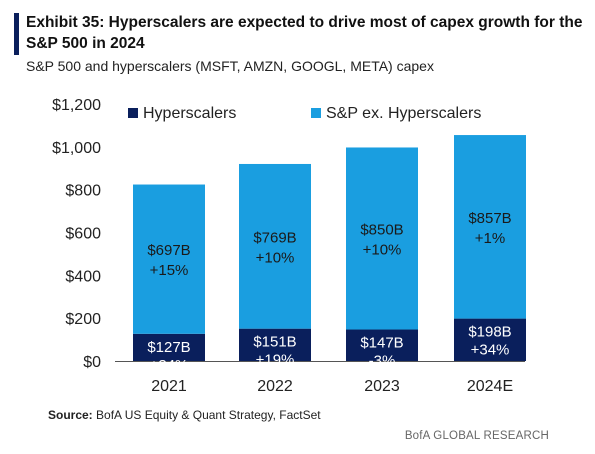 The height and width of the screenshot is (454, 595). I want to click on data-label-sp-ex: $857B, so click(489, 218).